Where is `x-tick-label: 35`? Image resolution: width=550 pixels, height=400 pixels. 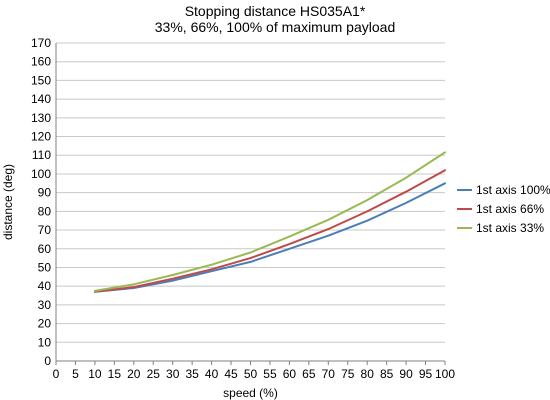
x-tick-label: 35 is located at coordinates (192, 374).